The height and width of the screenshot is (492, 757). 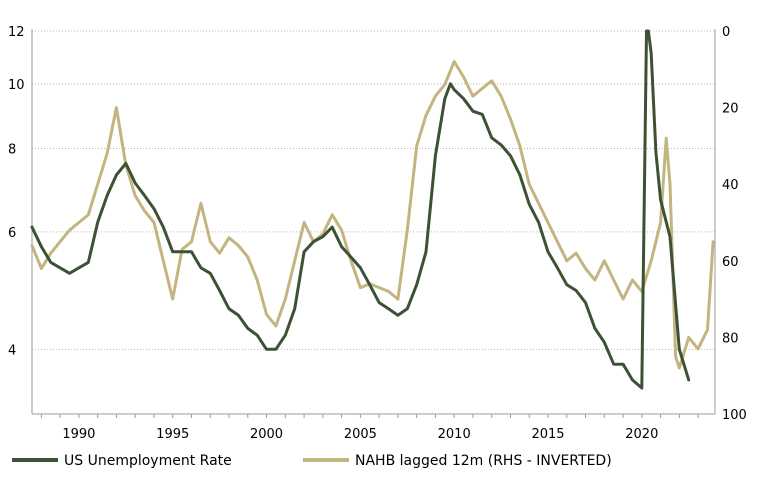 What do you see at coordinates (730, 338) in the screenshot?
I see `right-tick-label: 80` at bounding box center [730, 338].